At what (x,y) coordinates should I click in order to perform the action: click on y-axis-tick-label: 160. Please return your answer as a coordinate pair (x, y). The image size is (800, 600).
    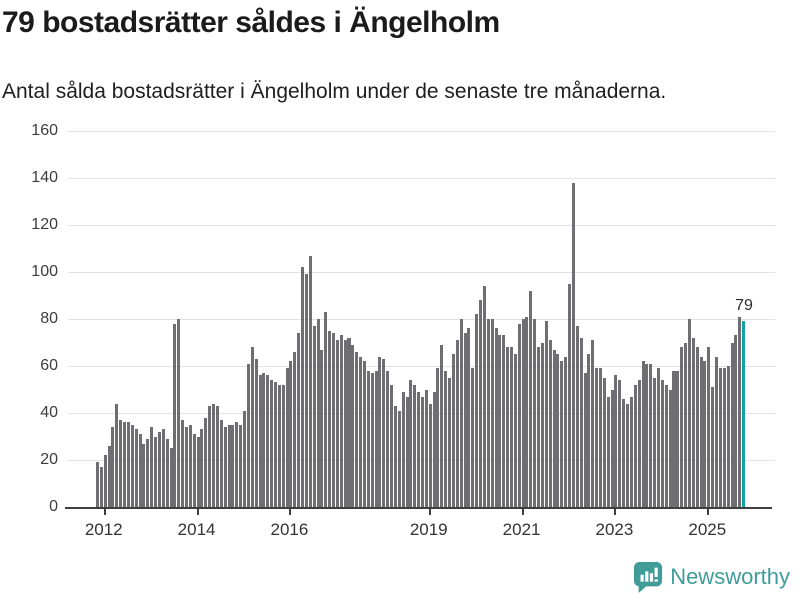
    Looking at the image, I should click on (44, 130).